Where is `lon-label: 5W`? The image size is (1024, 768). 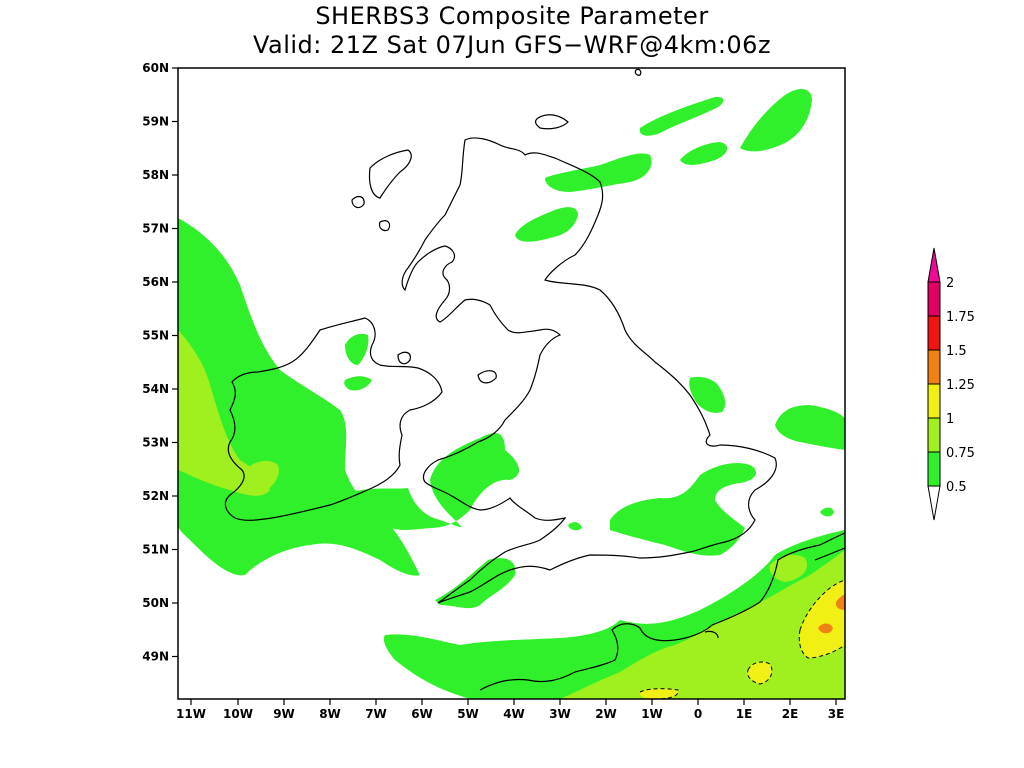 lon-label: 5W is located at coordinates (468, 714).